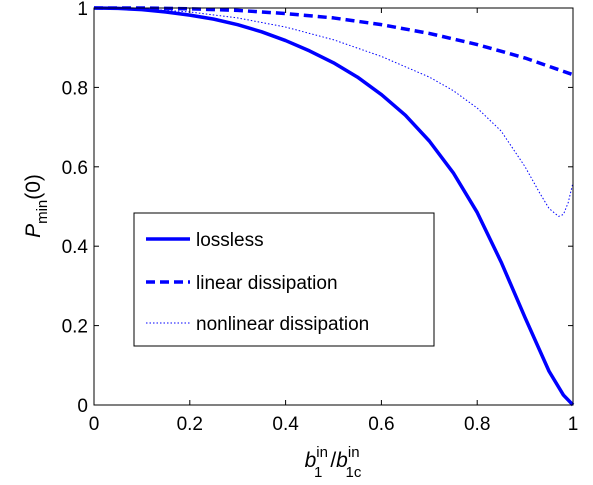  Describe the element at coordinates (334, 424) in the screenshot. I see `x-tick-labels: 0 0.2 0.4 0.6 0.8 1` at that location.